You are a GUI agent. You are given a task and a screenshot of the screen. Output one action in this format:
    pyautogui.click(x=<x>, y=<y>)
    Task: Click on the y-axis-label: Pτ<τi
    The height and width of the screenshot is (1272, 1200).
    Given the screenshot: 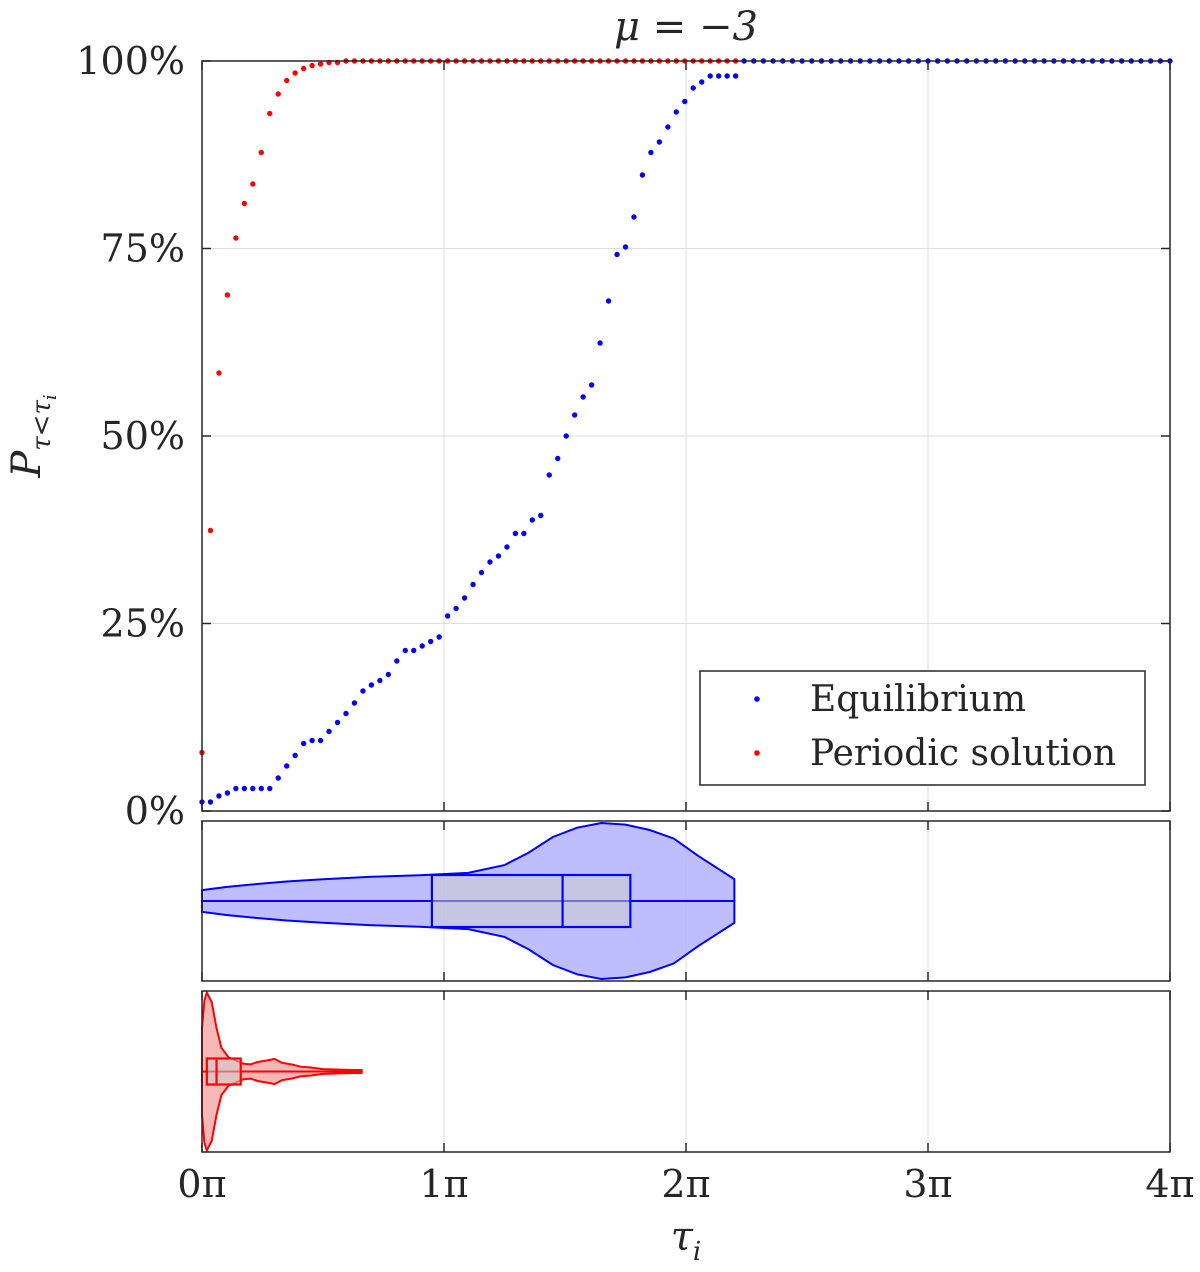 What is the action you would take?
    pyautogui.click(x=32, y=436)
    